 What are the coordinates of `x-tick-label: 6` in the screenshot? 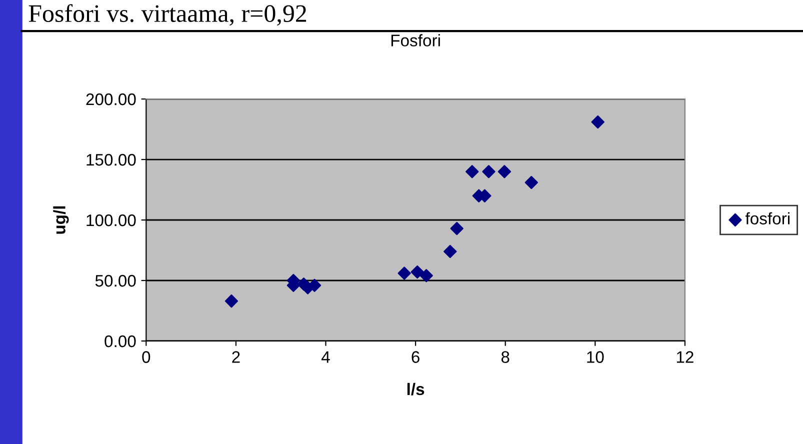 It's located at (416, 357).